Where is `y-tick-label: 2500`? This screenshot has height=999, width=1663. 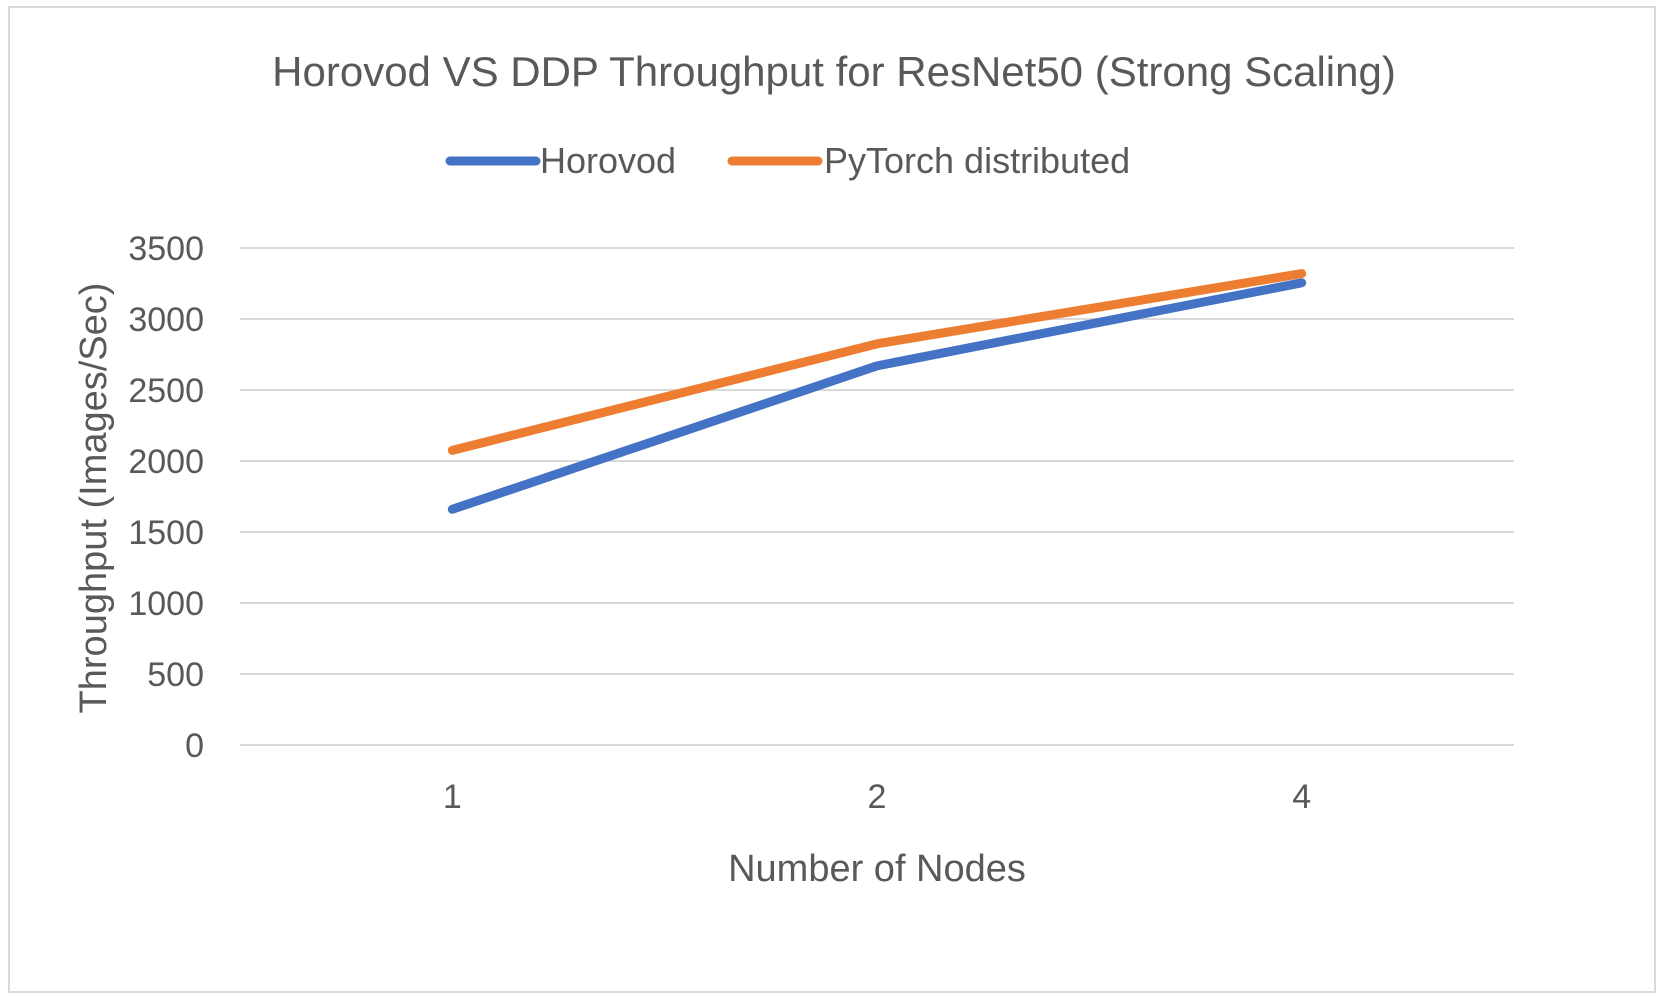 y-tick-label: 2500 is located at coordinates (166, 391).